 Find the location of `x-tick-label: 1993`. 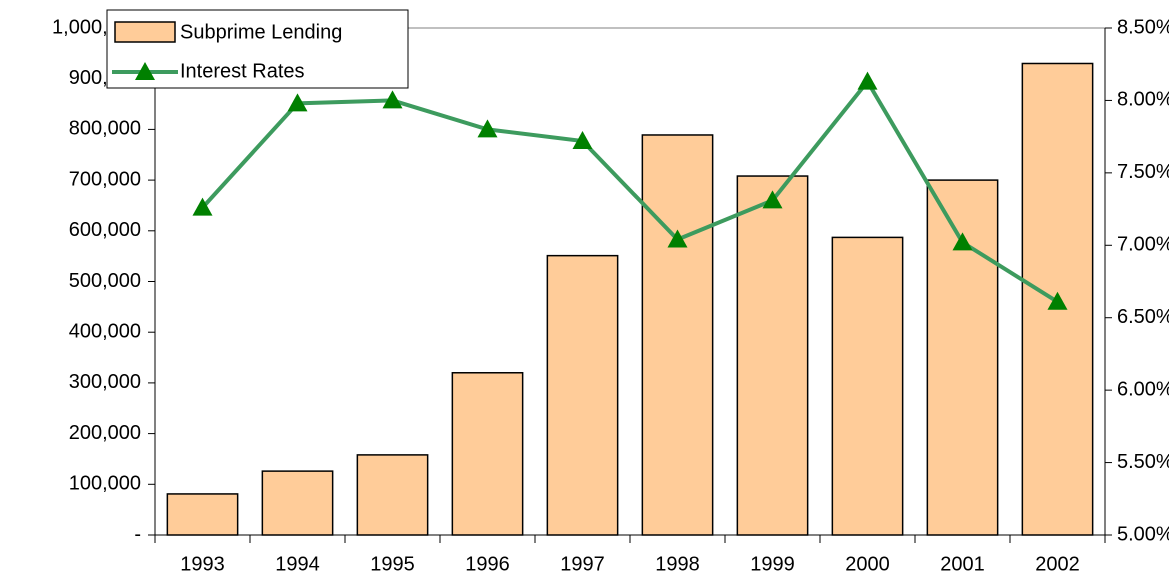

x-tick-label: 1993 is located at coordinates (202, 564).